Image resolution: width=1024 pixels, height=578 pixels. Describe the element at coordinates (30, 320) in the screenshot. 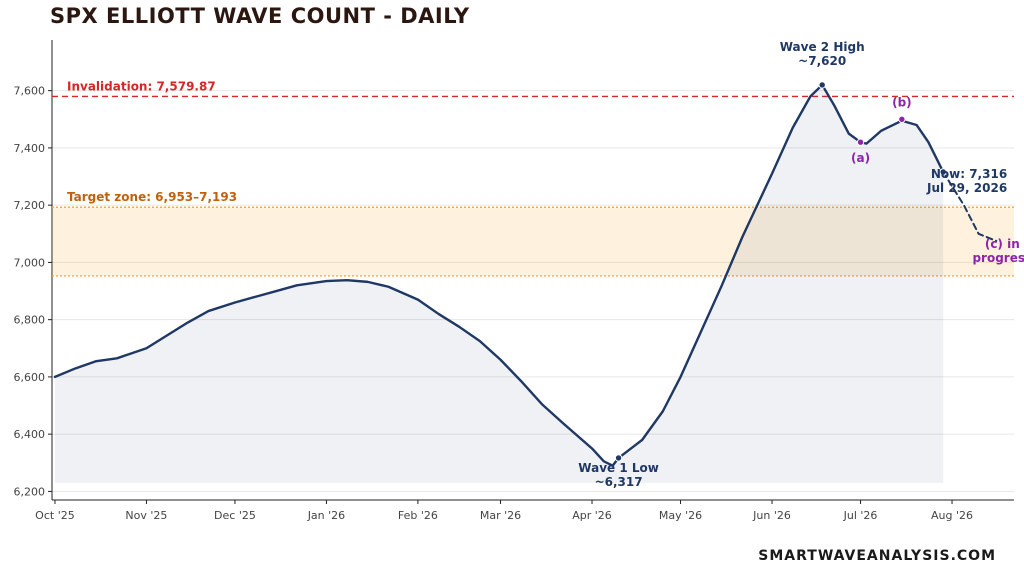

I see `y-tick-label: 6,800` at that location.